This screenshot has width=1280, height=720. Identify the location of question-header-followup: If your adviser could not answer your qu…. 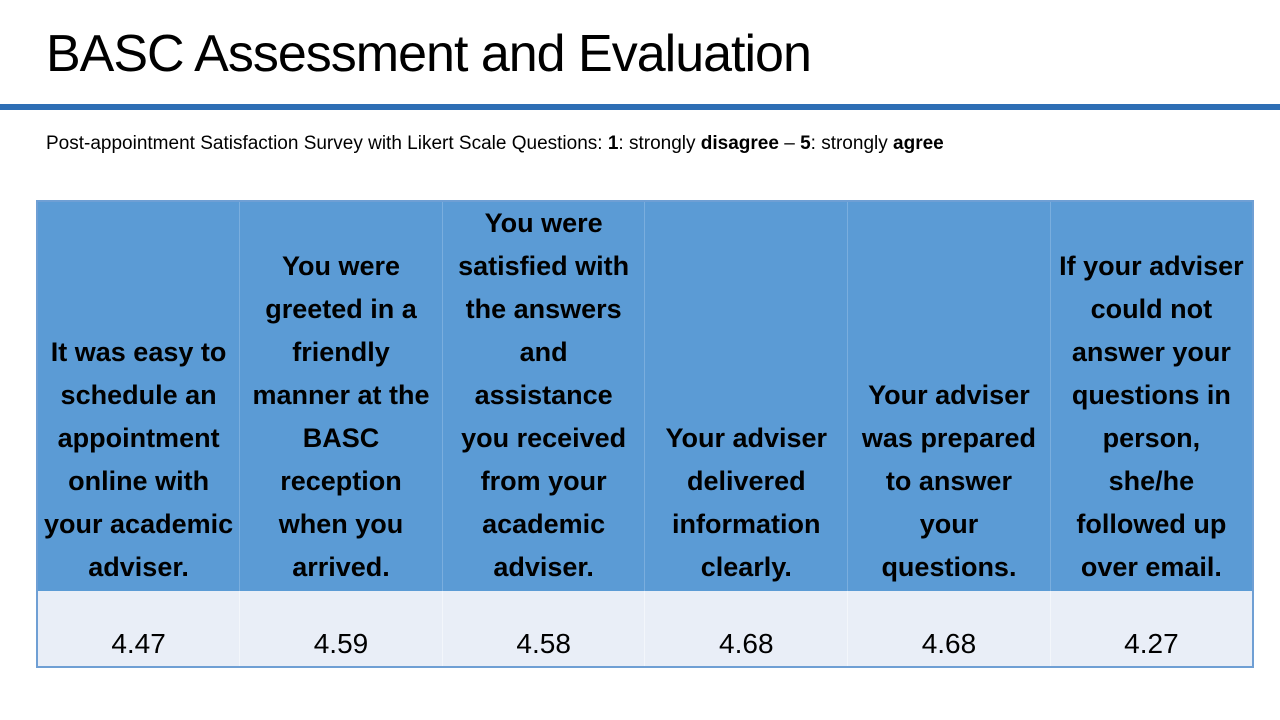
(1151, 396).